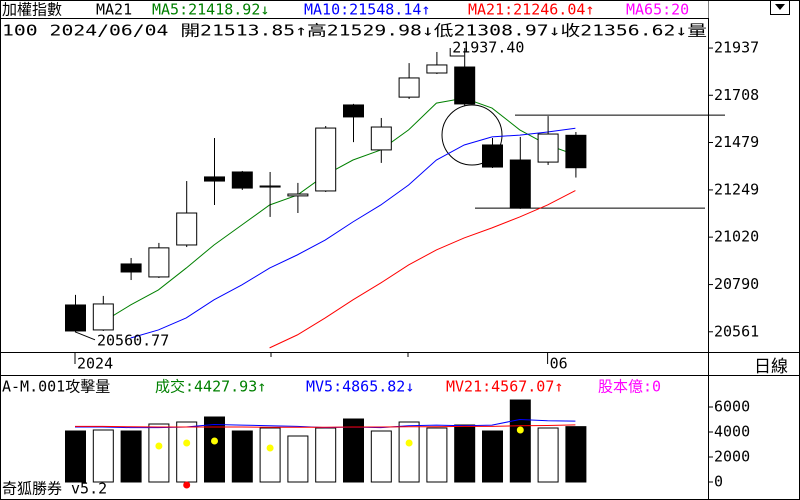  What do you see at coordinates (133, 340) in the screenshot?
I see `annotation-label: 20560.77` at bounding box center [133, 340].